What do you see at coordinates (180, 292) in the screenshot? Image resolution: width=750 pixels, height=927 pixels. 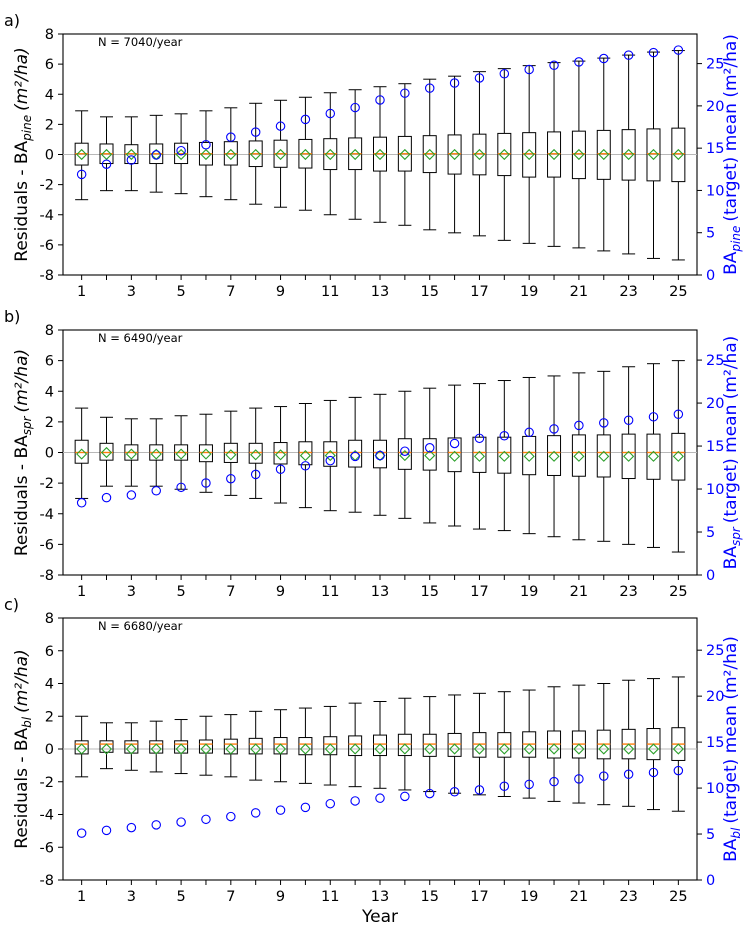 I see `x-tick-label: 5` at bounding box center [180, 292].